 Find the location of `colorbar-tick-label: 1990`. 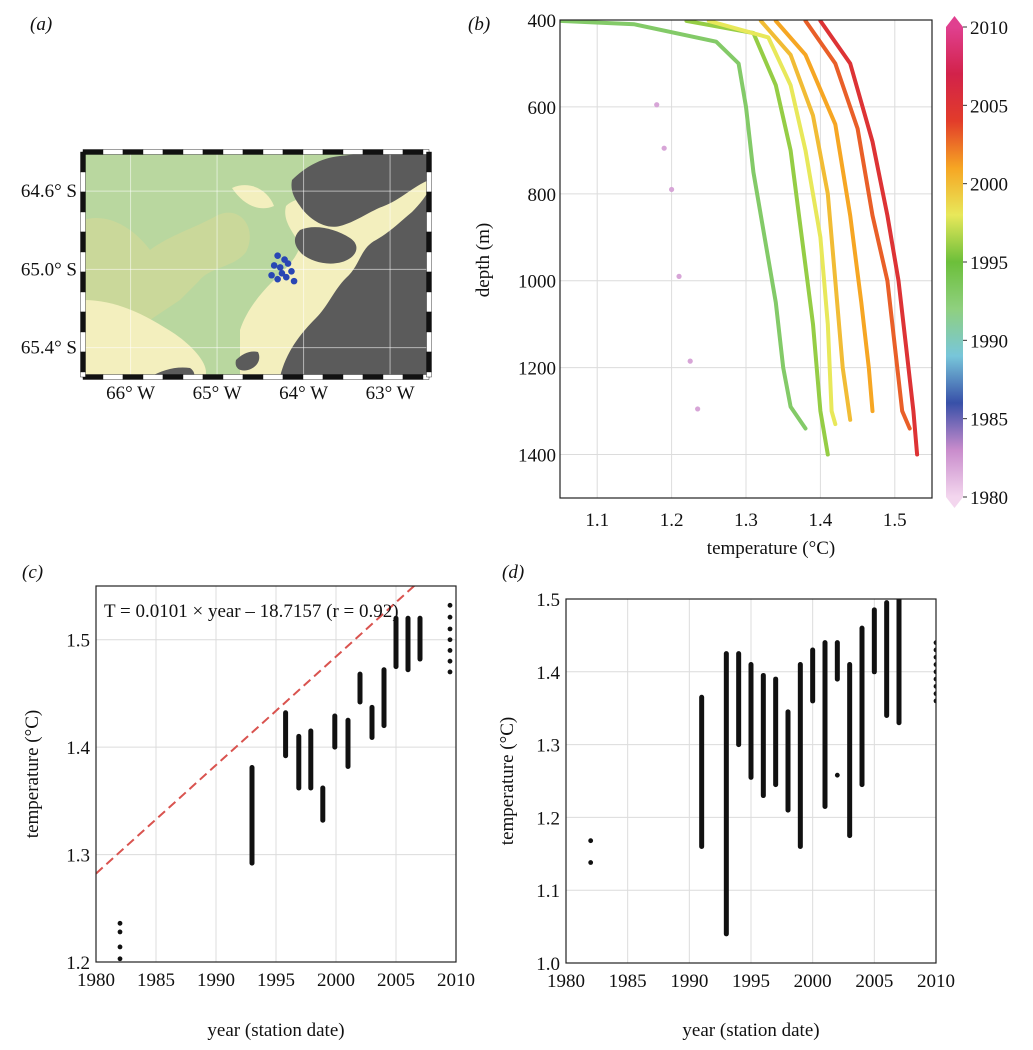

colorbar-tick-label: 1990 is located at coordinates (989, 341).